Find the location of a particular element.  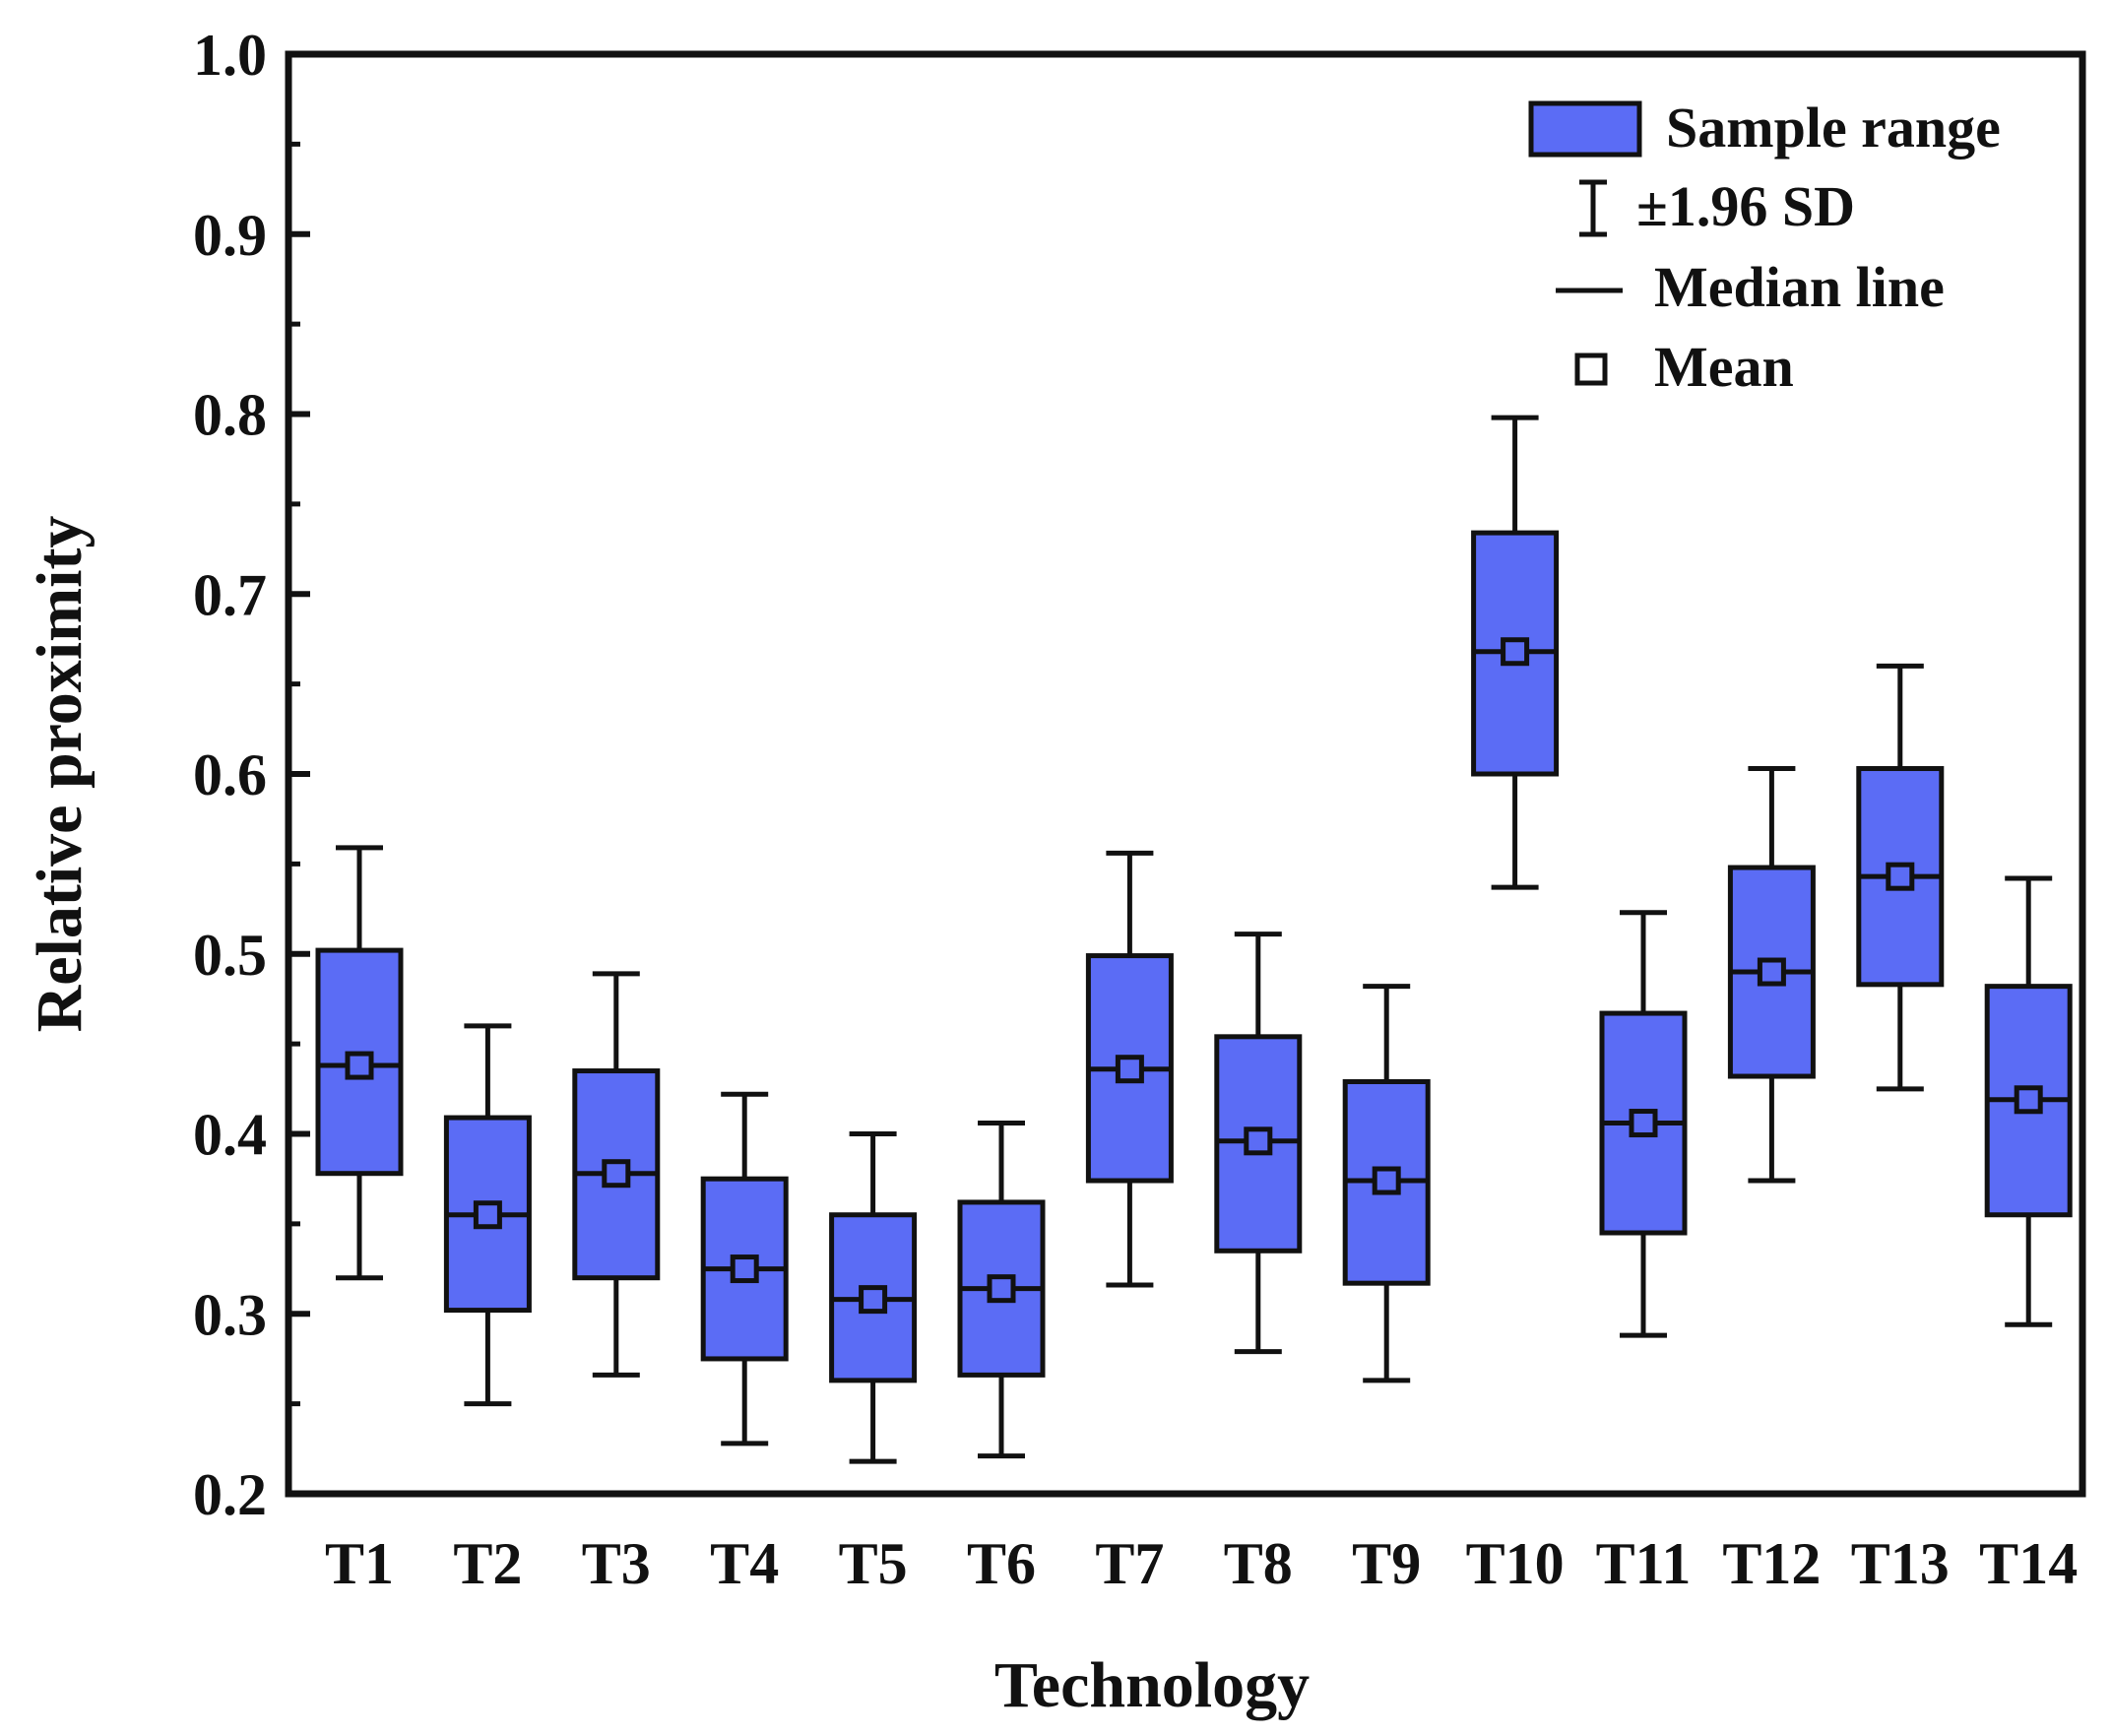

box-T6 is located at coordinates (1001, 1290).